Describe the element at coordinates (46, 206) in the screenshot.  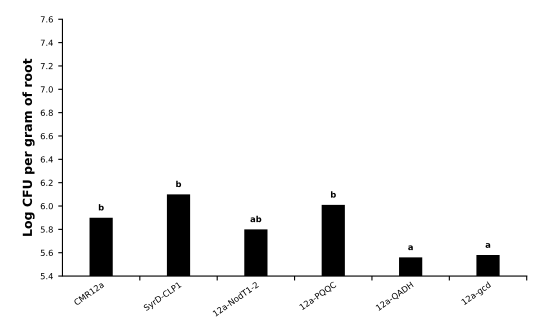
I see `y-tick-label: 6.0` at that location.